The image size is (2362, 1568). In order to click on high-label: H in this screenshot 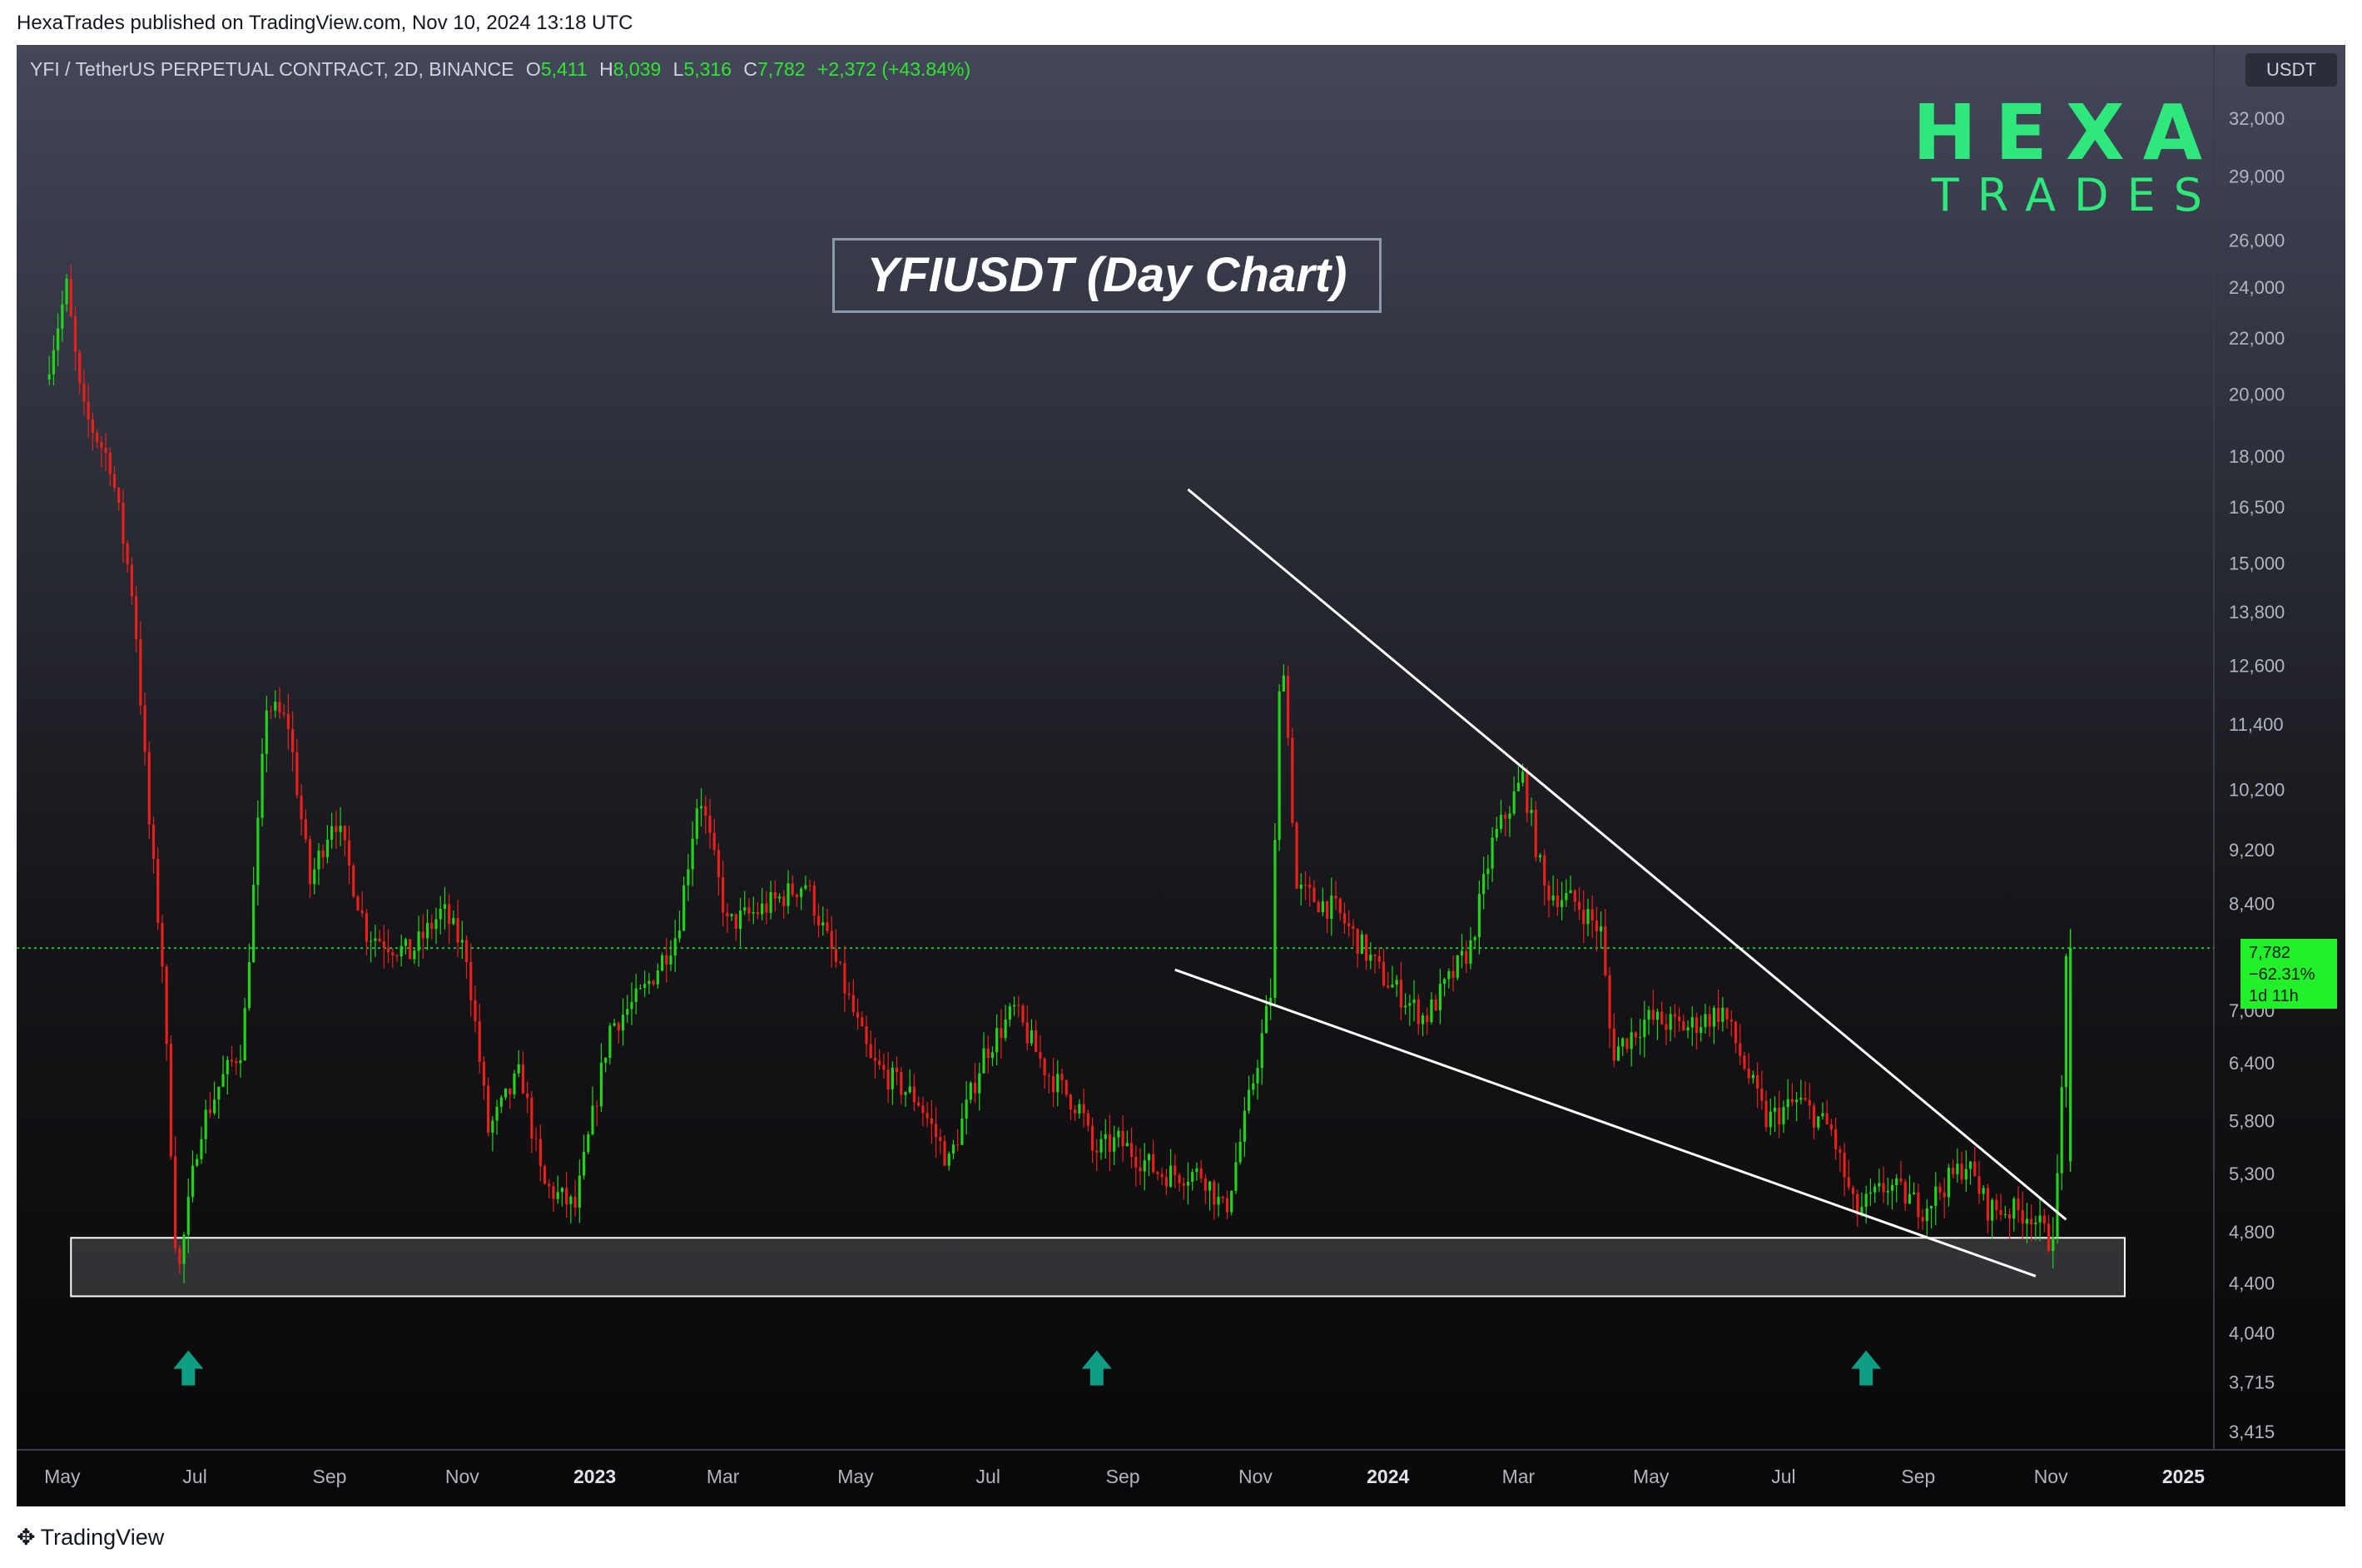, I will do `click(606, 69)`.